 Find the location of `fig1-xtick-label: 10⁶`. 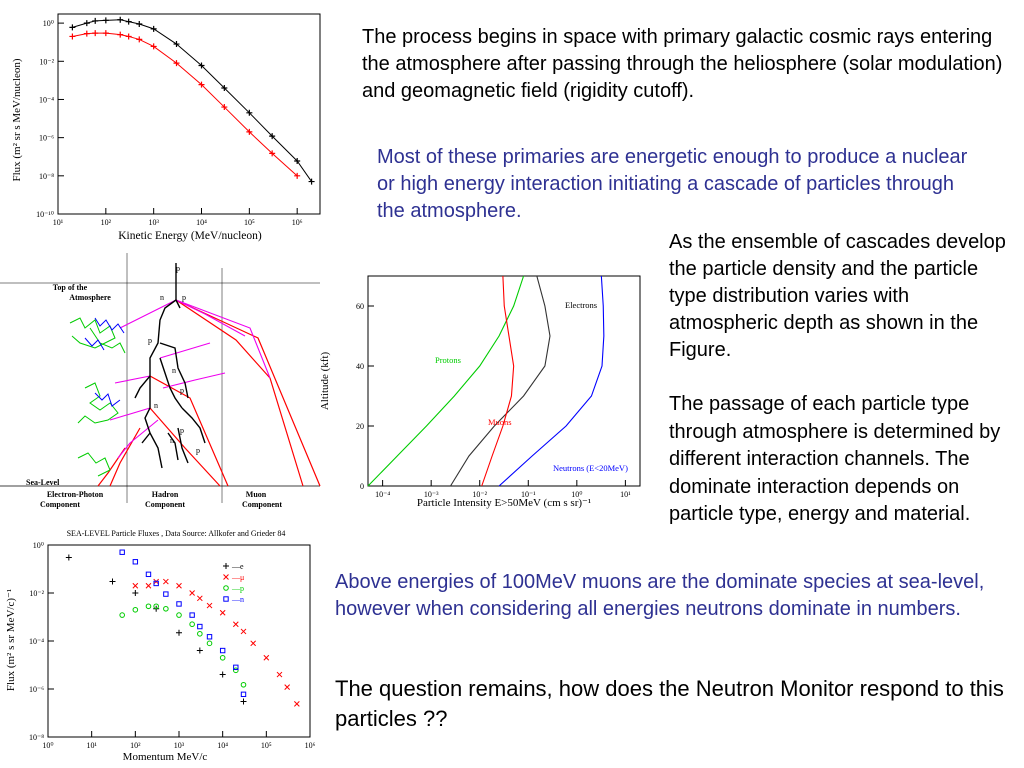

fig1-xtick-label: 10⁶ is located at coordinates (297, 222).